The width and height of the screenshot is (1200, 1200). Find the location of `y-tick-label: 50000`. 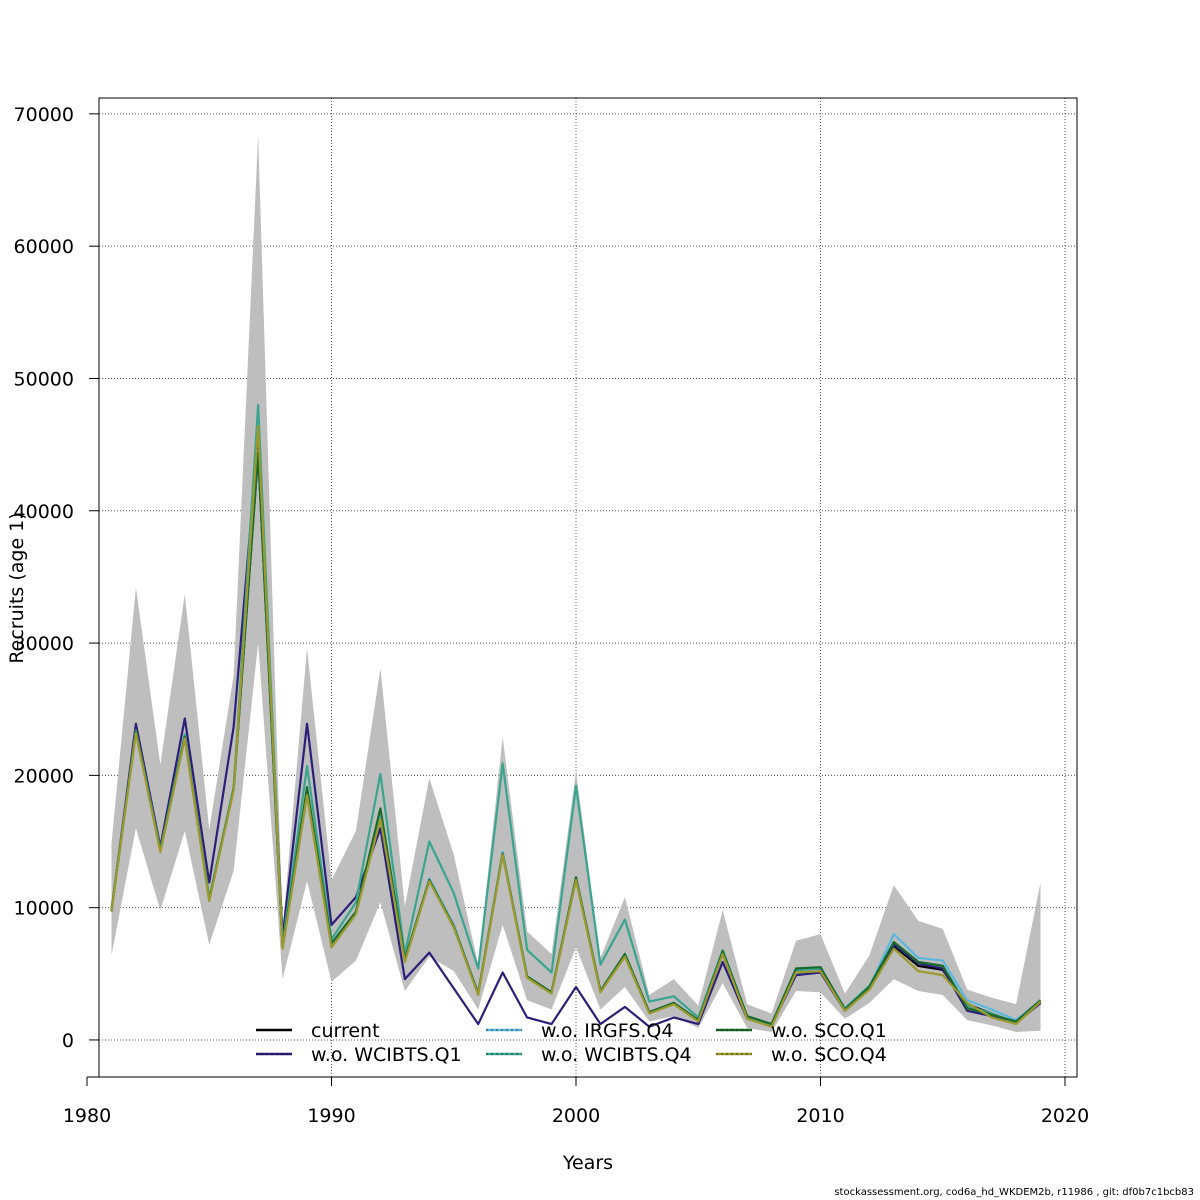

y-tick-label: 50000 is located at coordinates (44, 379).